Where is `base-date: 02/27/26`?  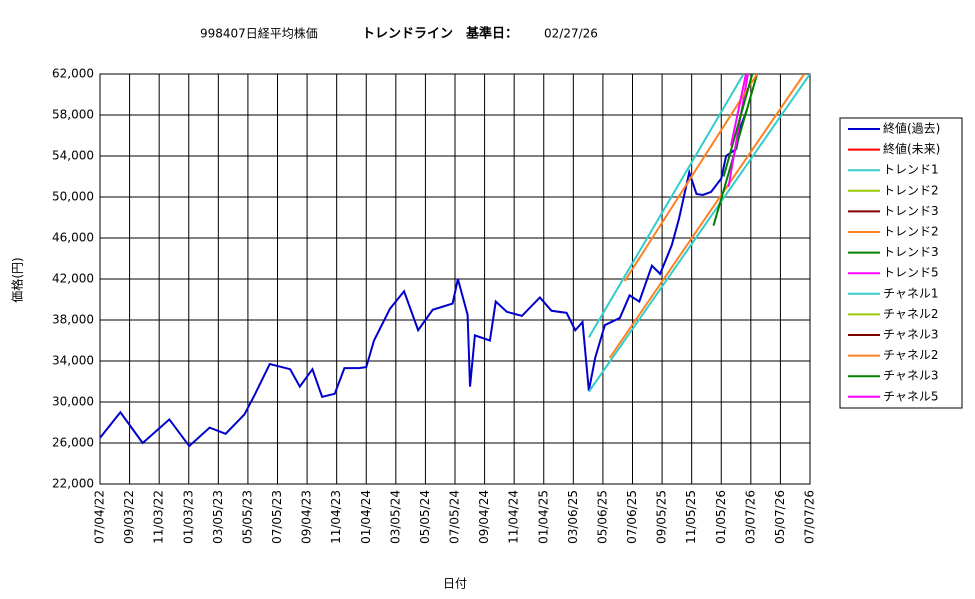 base-date: 02/27/26 is located at coordinates (571, 34).